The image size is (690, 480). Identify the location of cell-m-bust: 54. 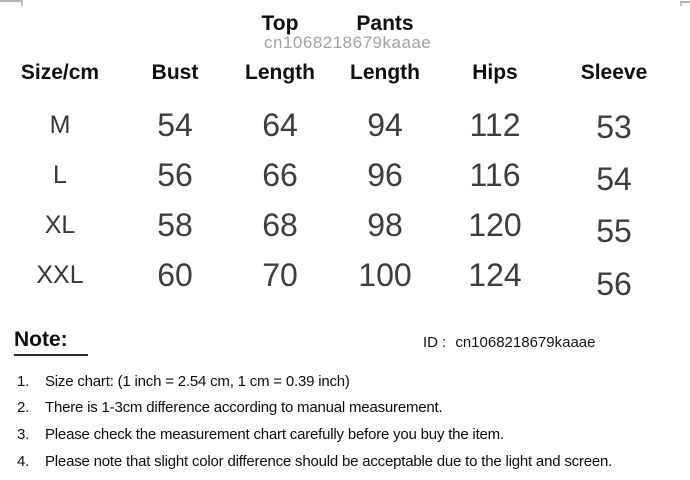
(175, 124).